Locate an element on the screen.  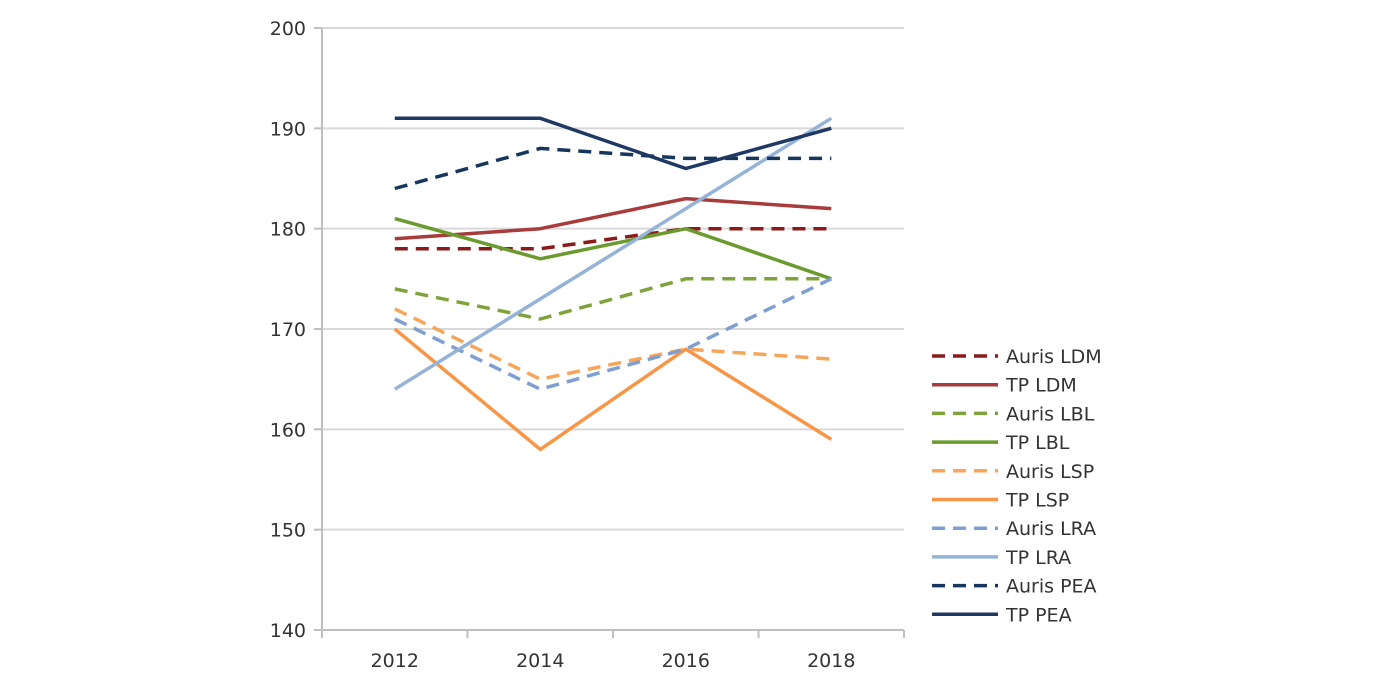
legend-label: TP LBL is located at coordinates (1037, 443).